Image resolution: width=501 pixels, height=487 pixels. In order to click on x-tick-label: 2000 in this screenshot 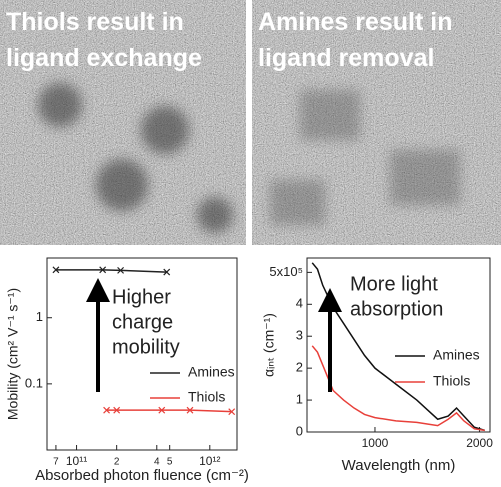, I will do `click(479, 443)`.